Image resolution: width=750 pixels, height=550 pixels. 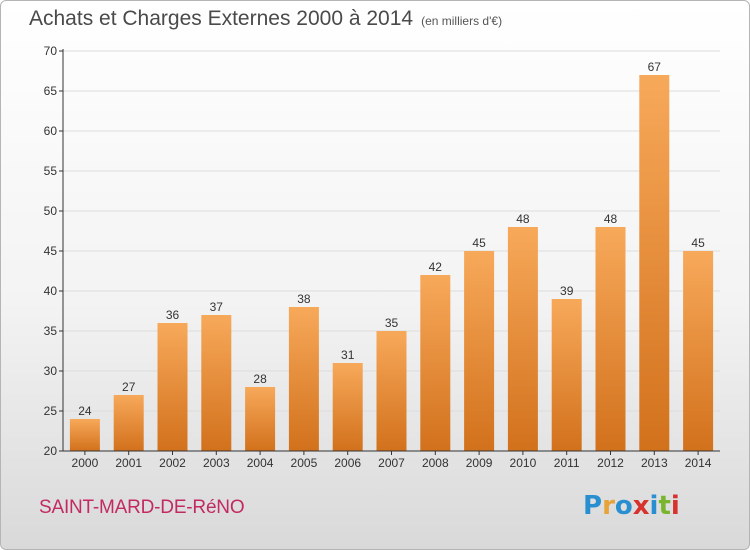 What do you see at coordinates (610, 463) in the screenshot?
I see `x-tick-label: 2012` at bounding box center [610, 463].